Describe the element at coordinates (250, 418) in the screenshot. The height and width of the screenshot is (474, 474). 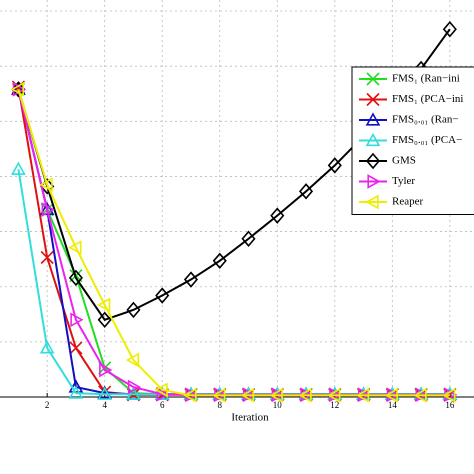
I see `x-axis-label: Iteration` at that location.